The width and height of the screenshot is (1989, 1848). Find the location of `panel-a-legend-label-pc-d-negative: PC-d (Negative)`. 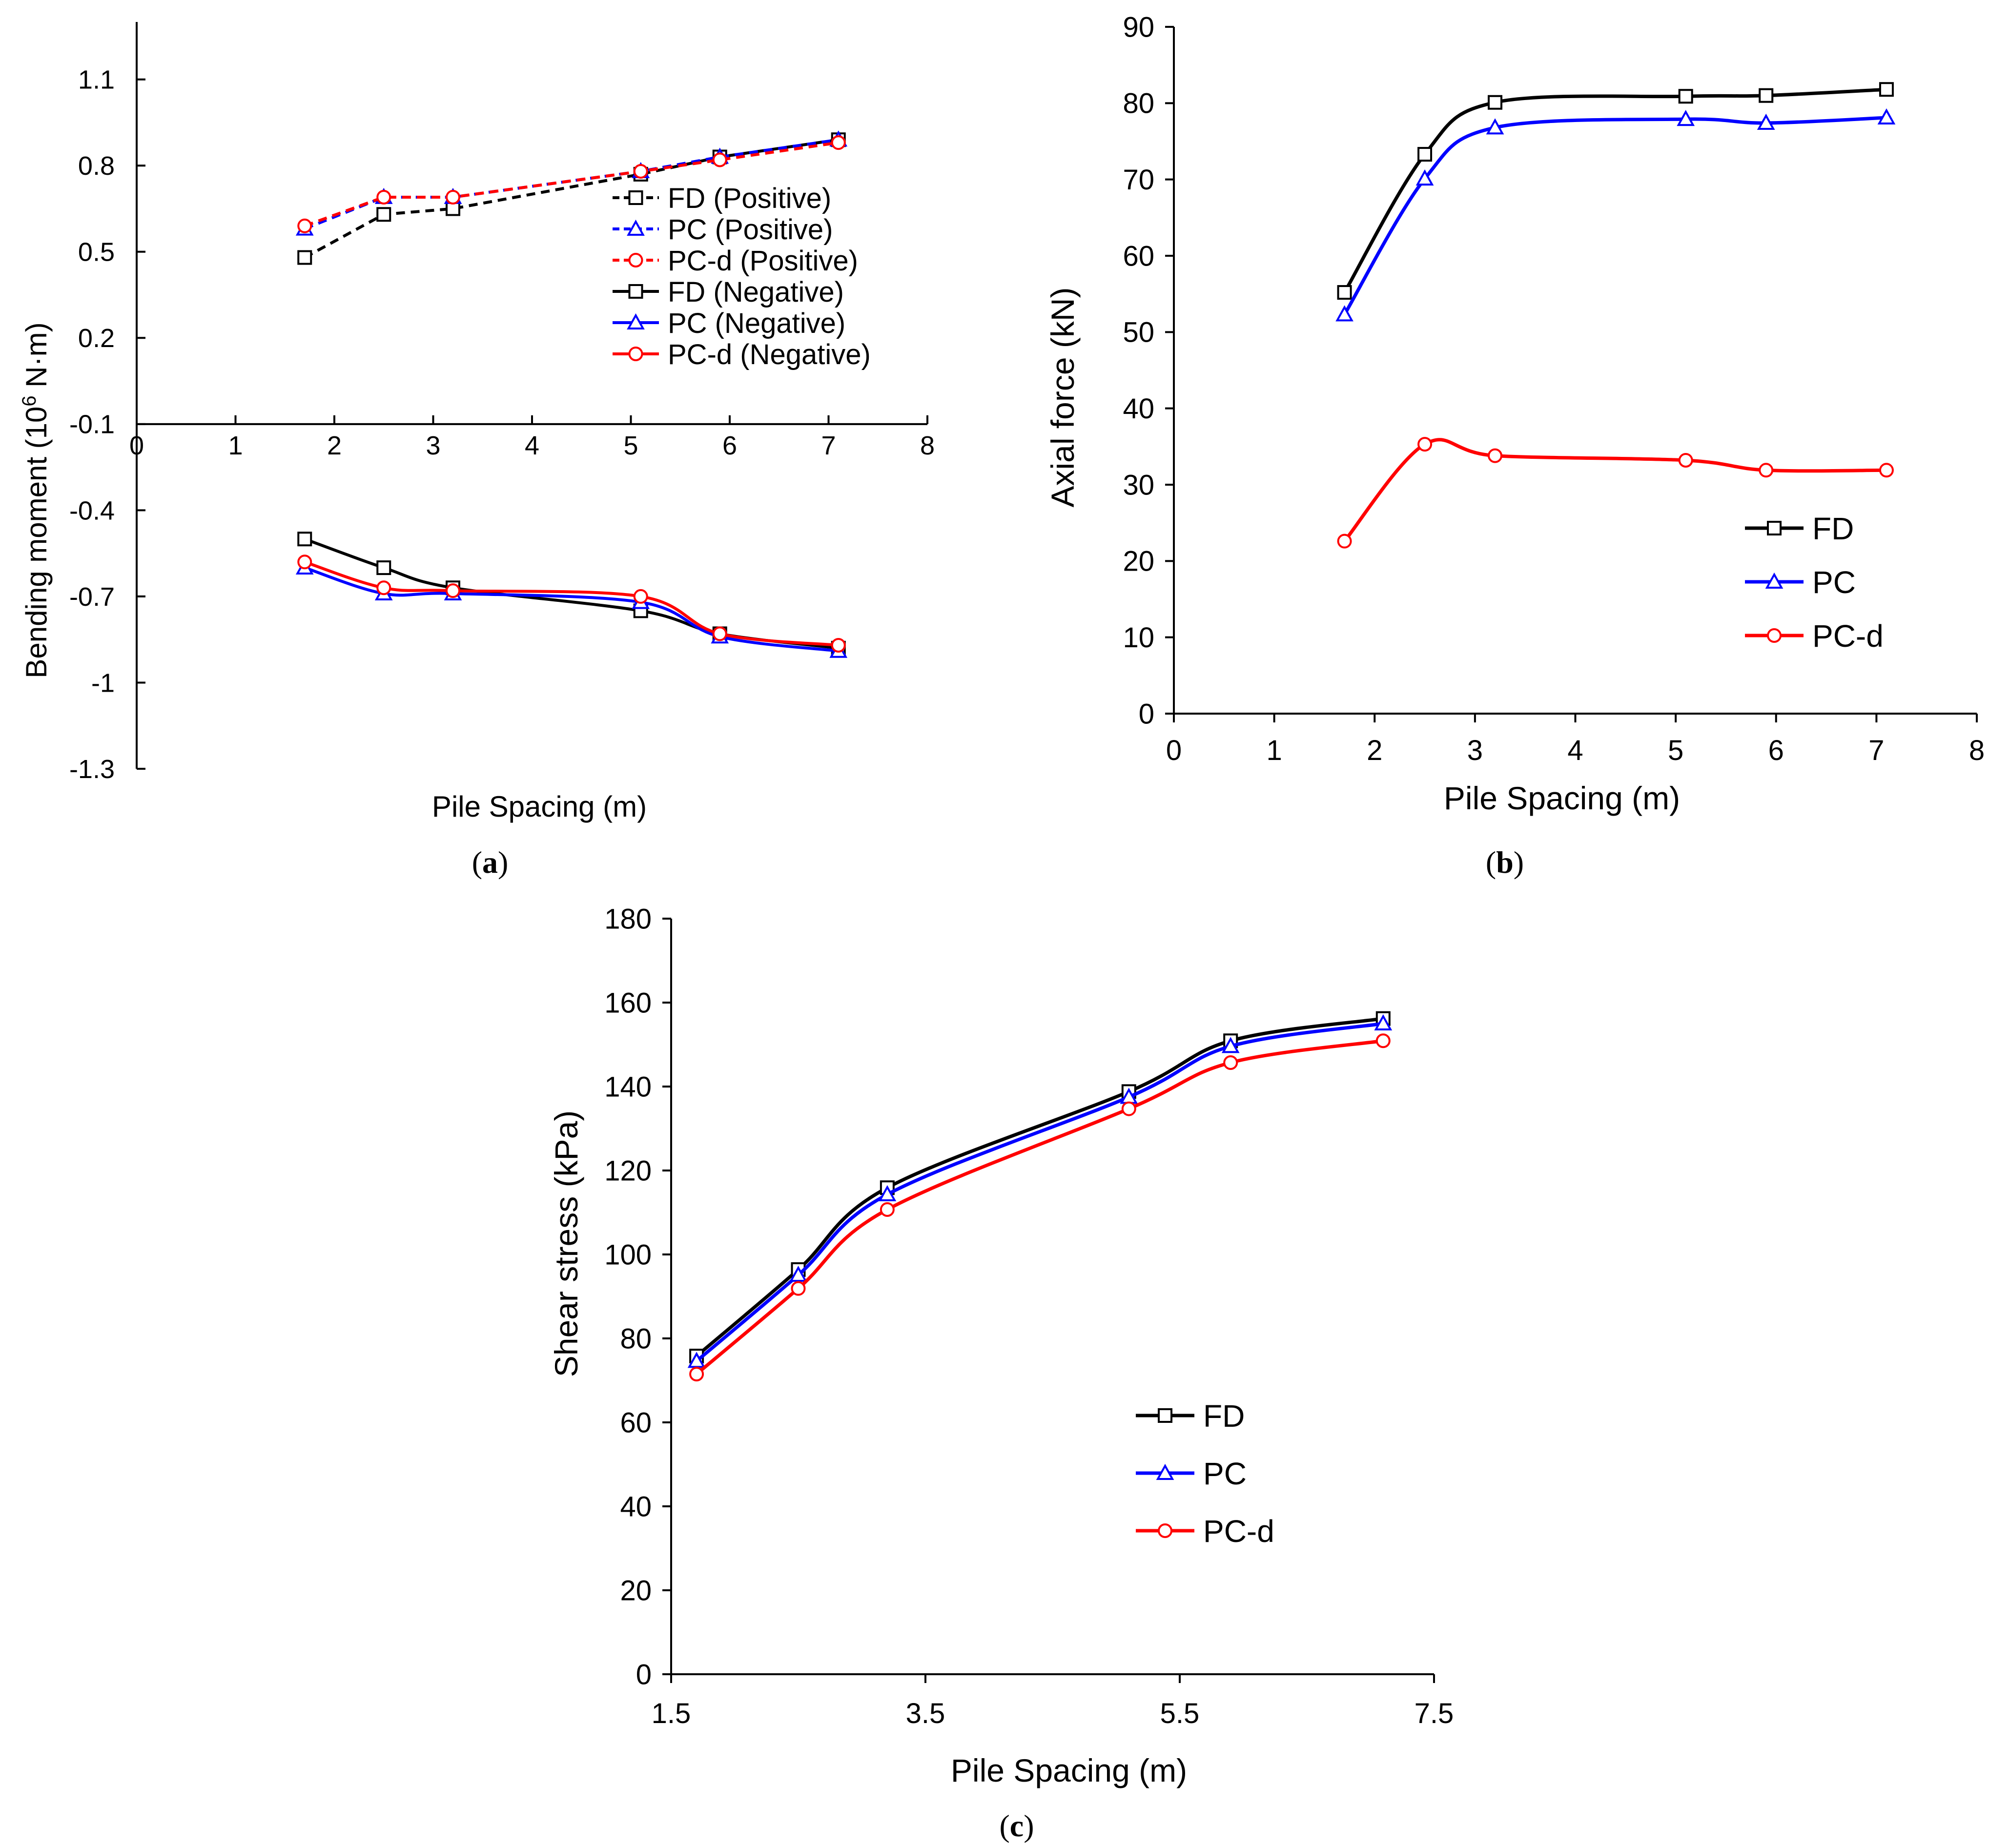

panel-a-legend-label-pc-d-negative: PC-d (Negative) is located at coordinates (769, 354).